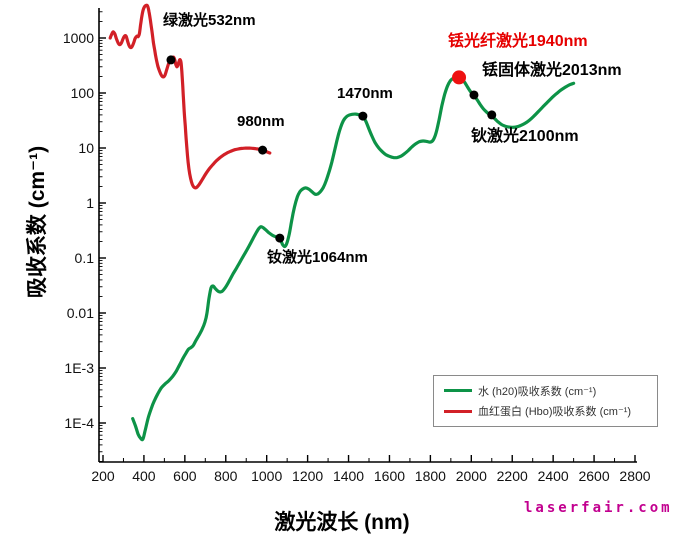 This screenshot has height=543, width=684. What do you see at coordinates (365, 93) in the screenshot?
I see `annotation-1470nm: 1470nm` at bounding box center [365, 93].